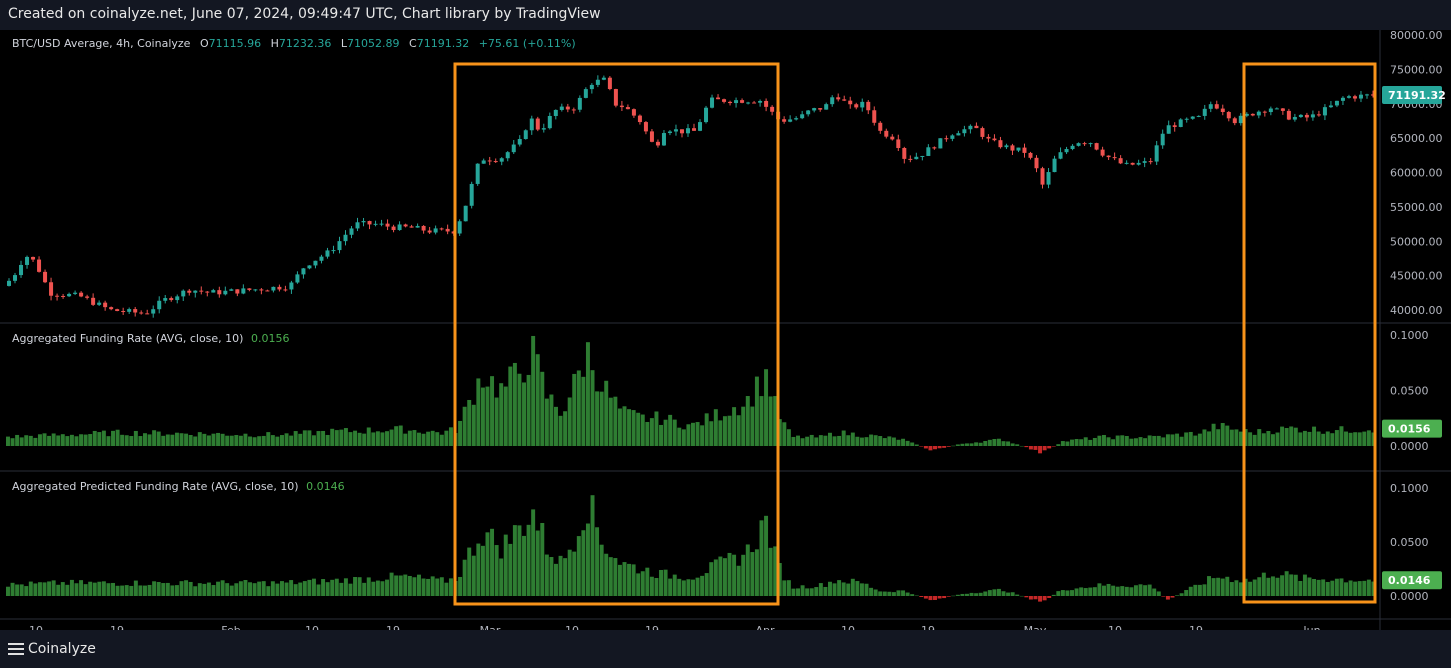 The height and width of the screenshot is (668, 1451). I want to click on close-key: C, so click(413, 43).